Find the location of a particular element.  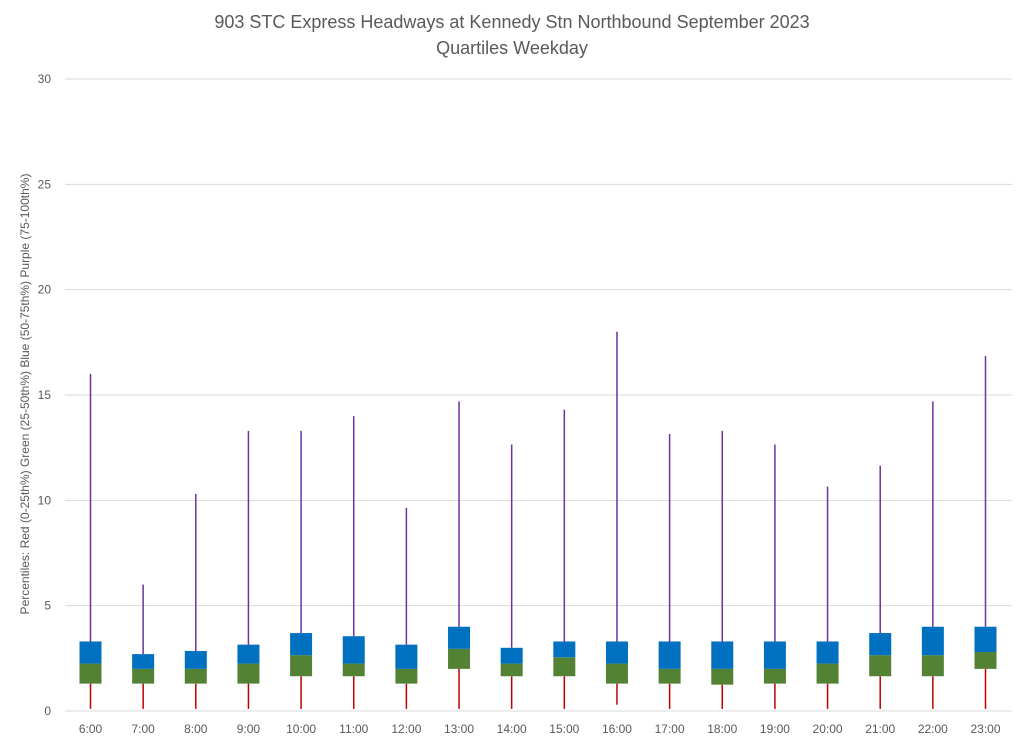

x-tick-label: 8:00 is located at coordinates (196, 729).